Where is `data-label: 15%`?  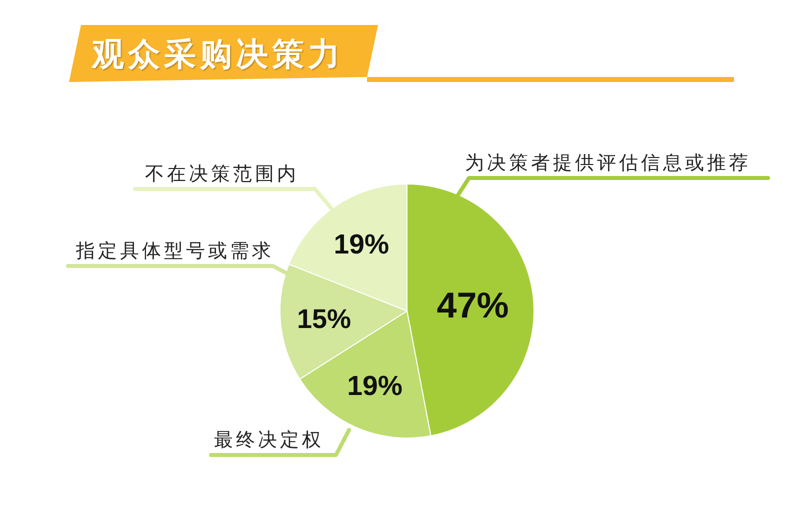 data-label: 15% is located at coordinates (324, 319).